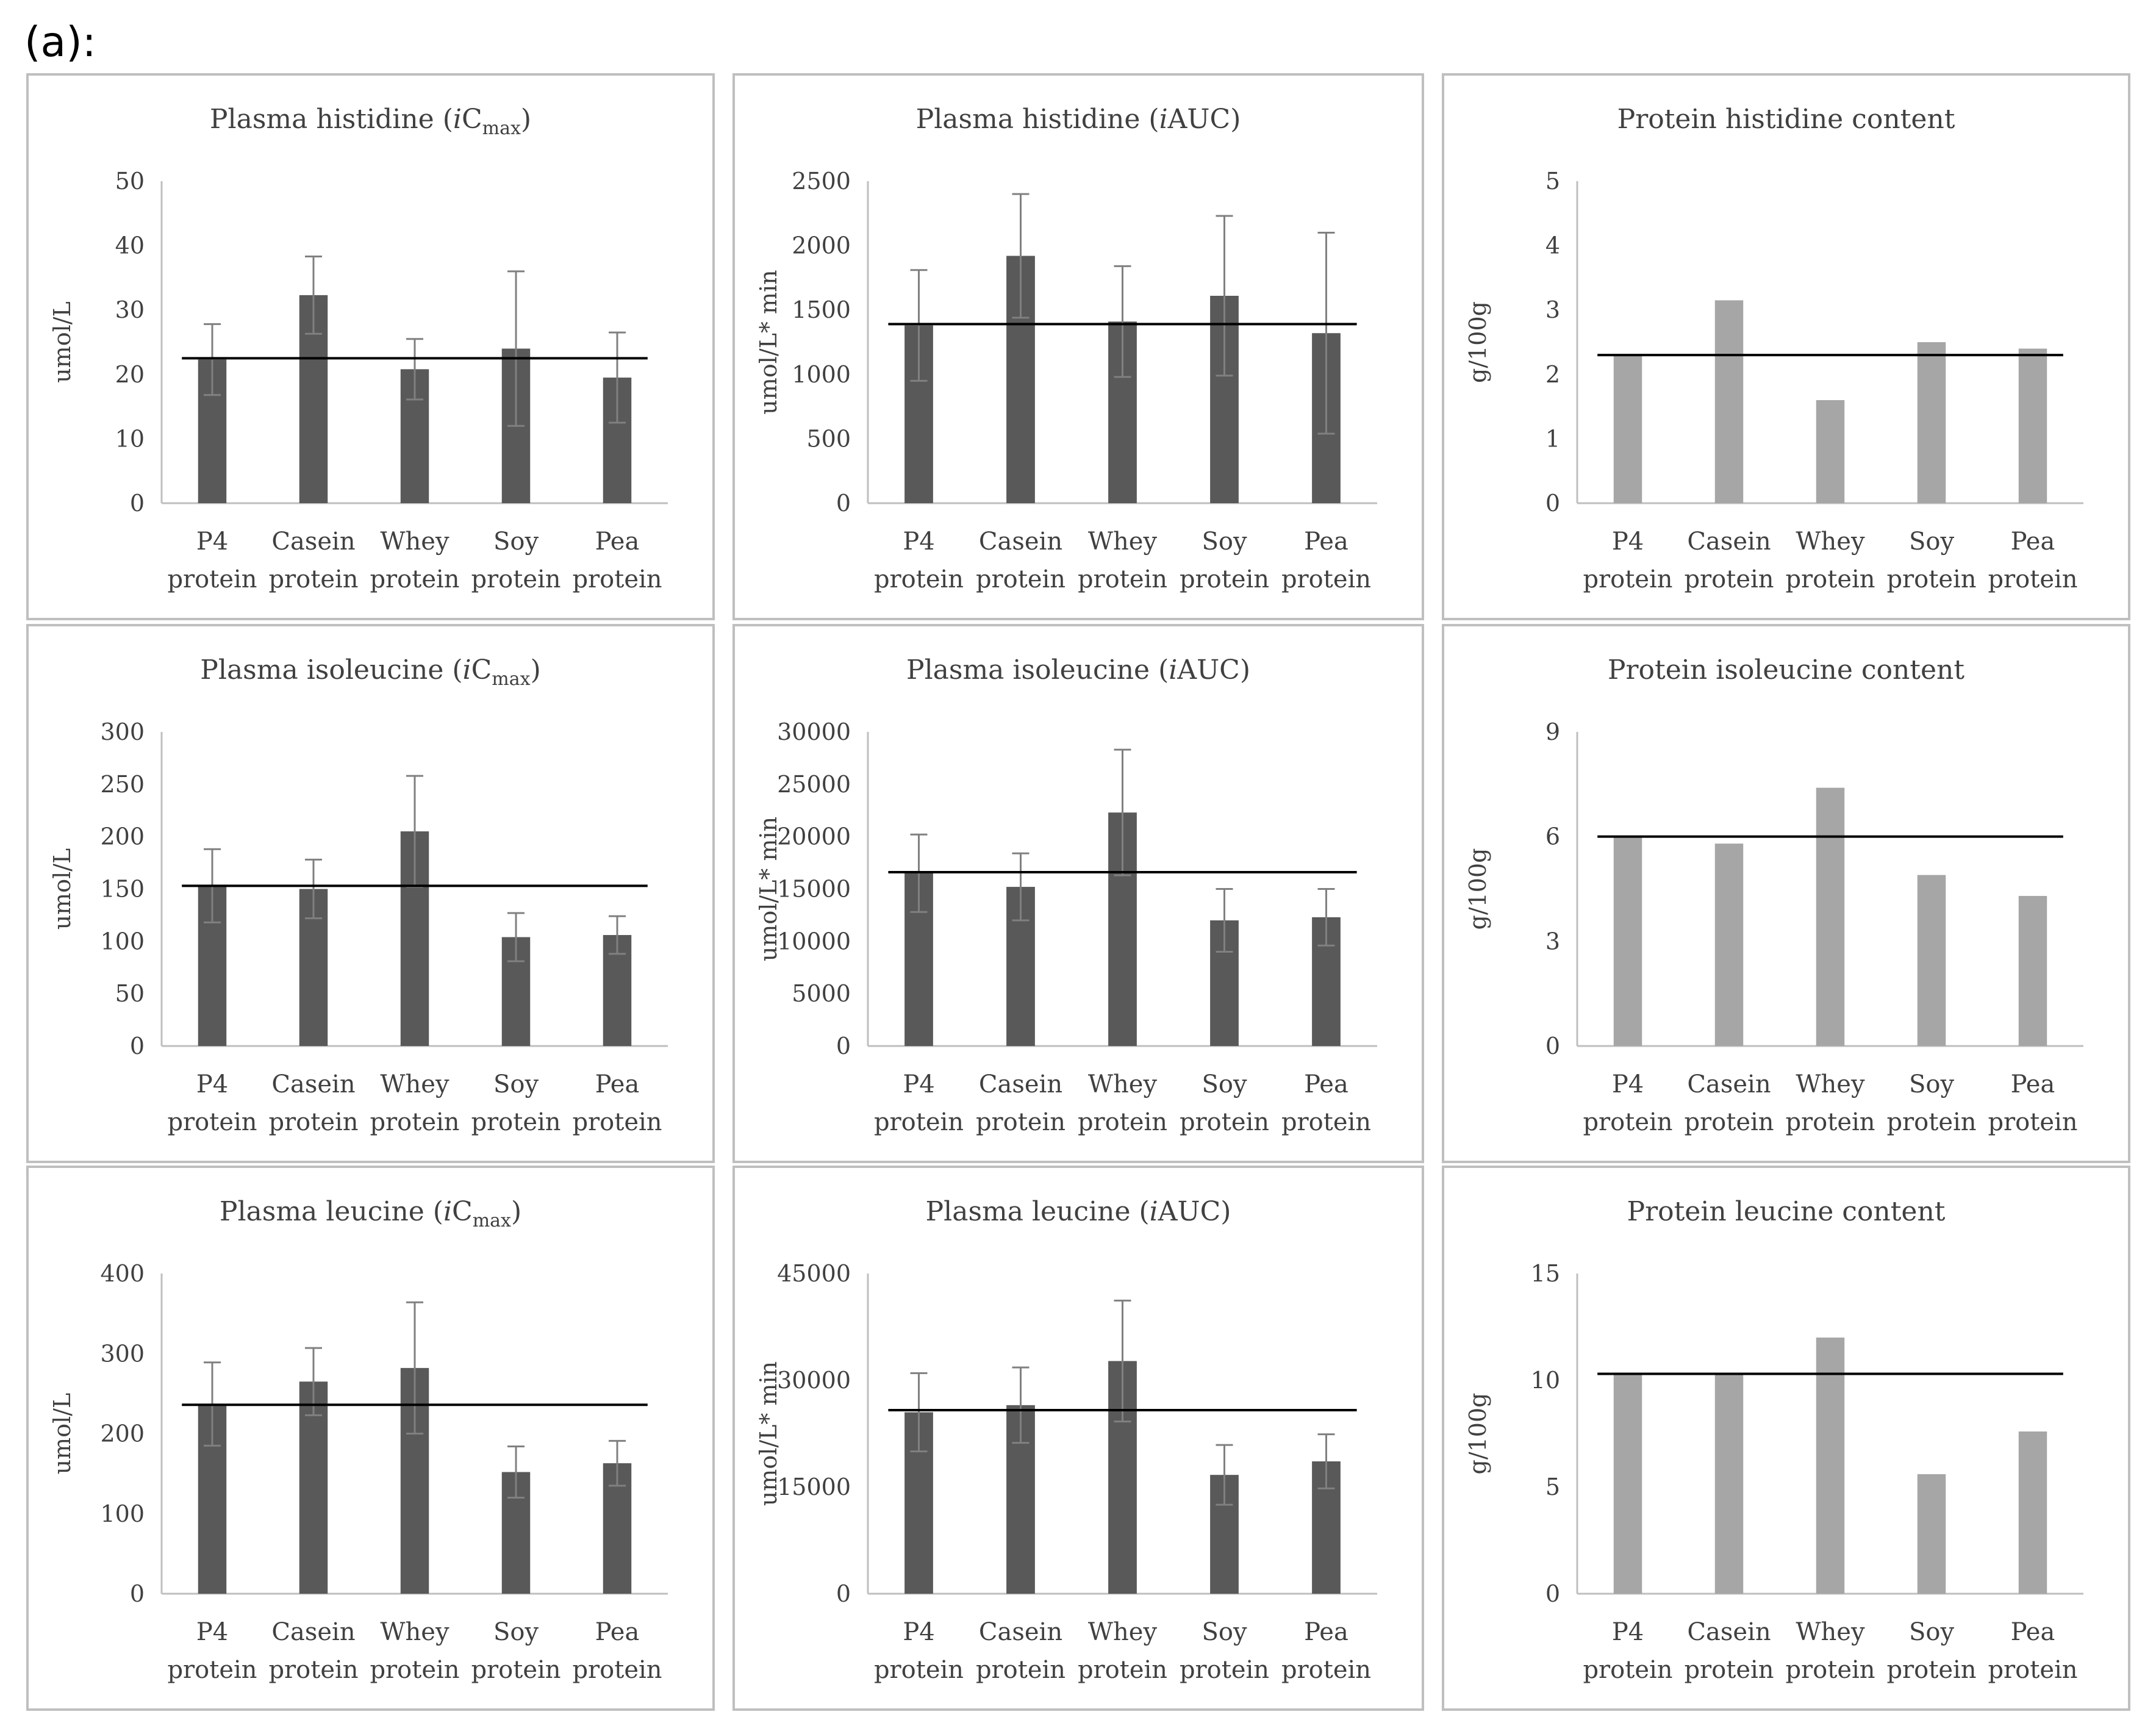 The height and width of the screenshot is (1734, 2156). Describe the element at coordinates (1786, 120) in the screenshot. I see `title-part: Protein histidine content` at that location.